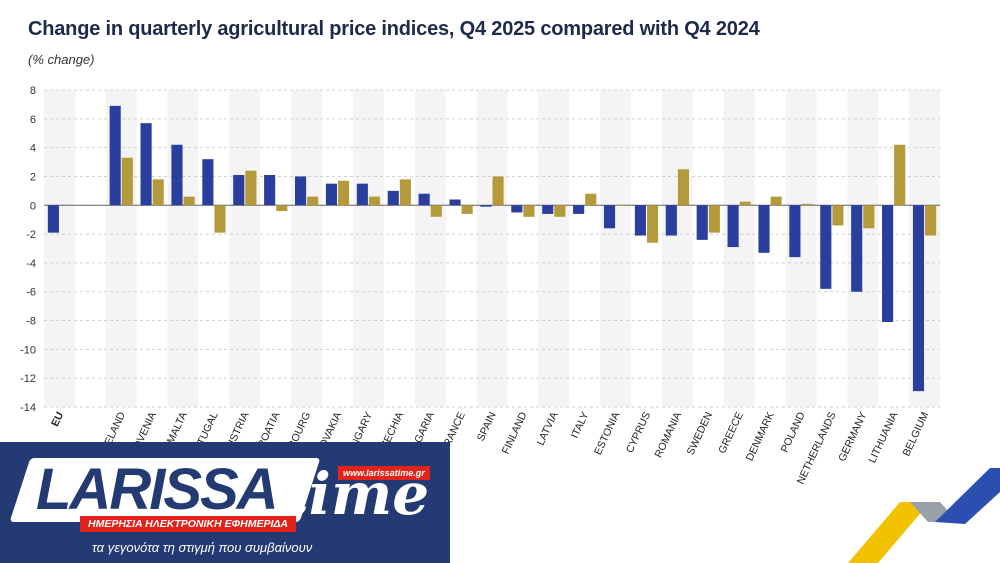  Describe the element at coordinates (579, 209) in the screenshot. I see `bar-1-italy` at that location.